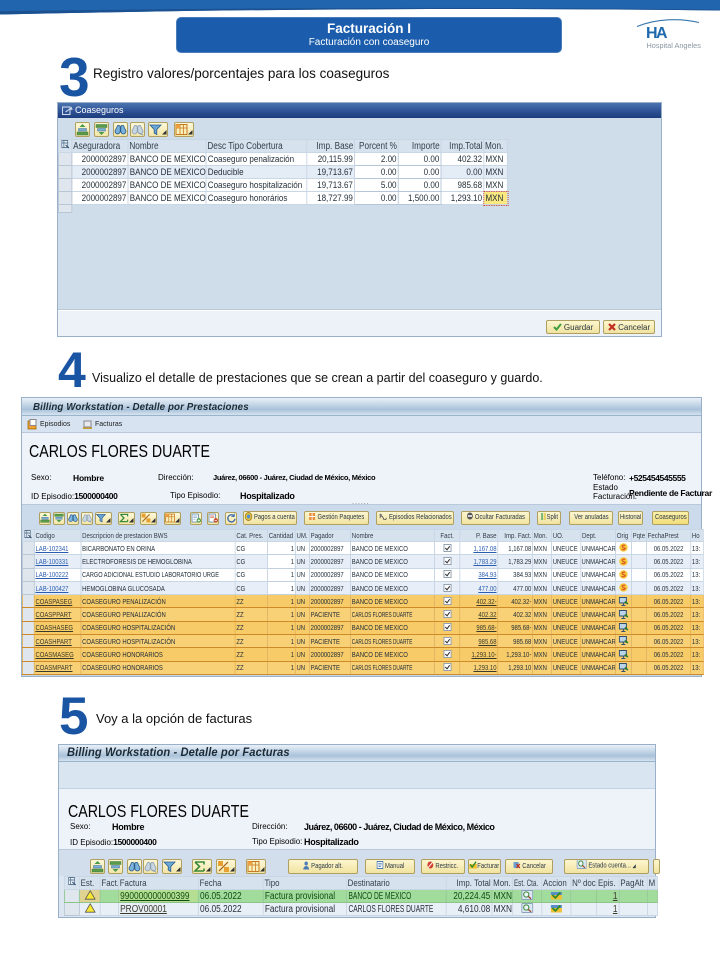 The width and height of the screenshot is (720, 960). I want to click on svg-text: Hospital Angeles, so click(674, 45).